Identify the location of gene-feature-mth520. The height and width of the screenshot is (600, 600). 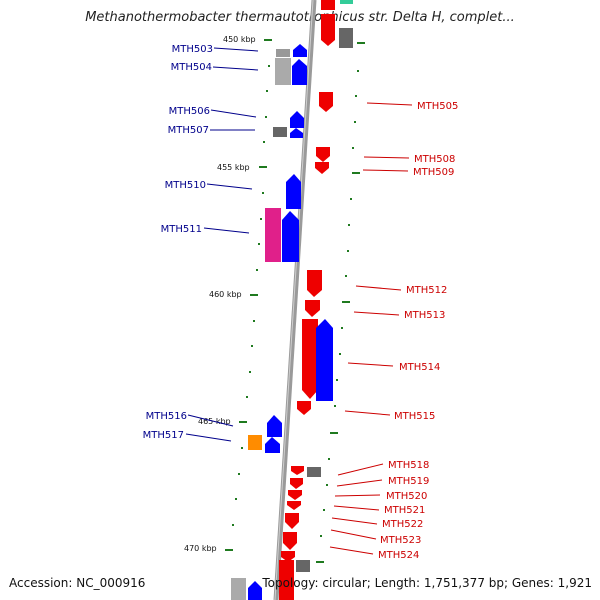
(295, 495).